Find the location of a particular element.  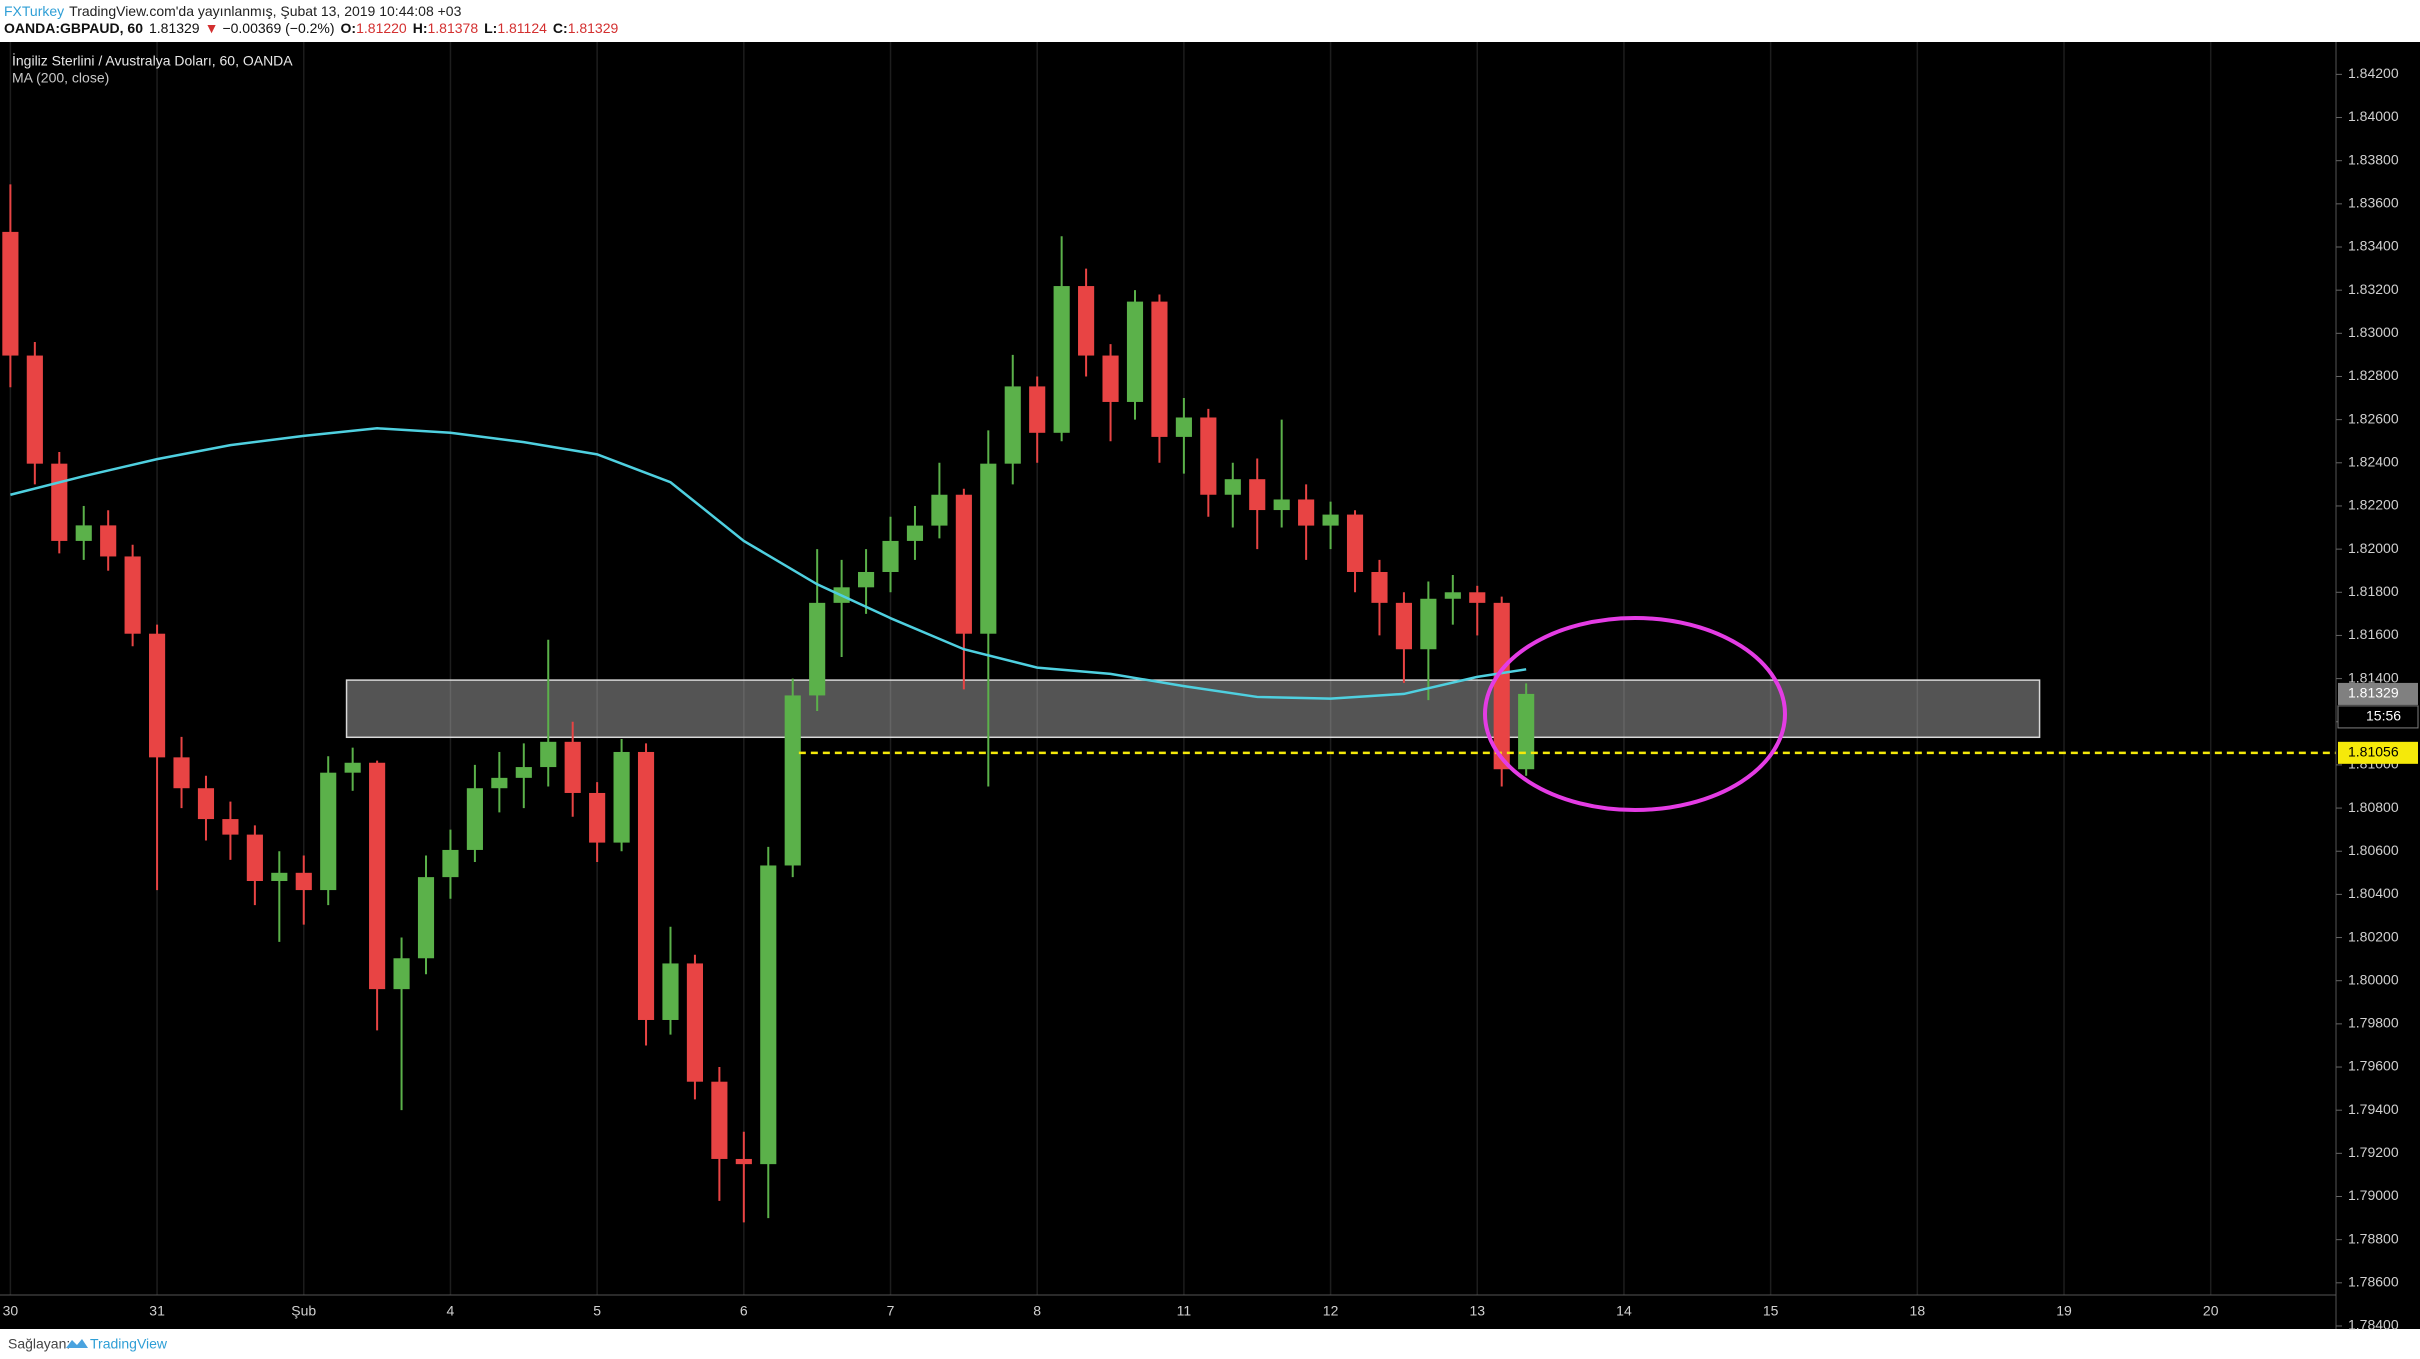

y-tick-label: 1.79200 is located at coordinates (2373, 1152).